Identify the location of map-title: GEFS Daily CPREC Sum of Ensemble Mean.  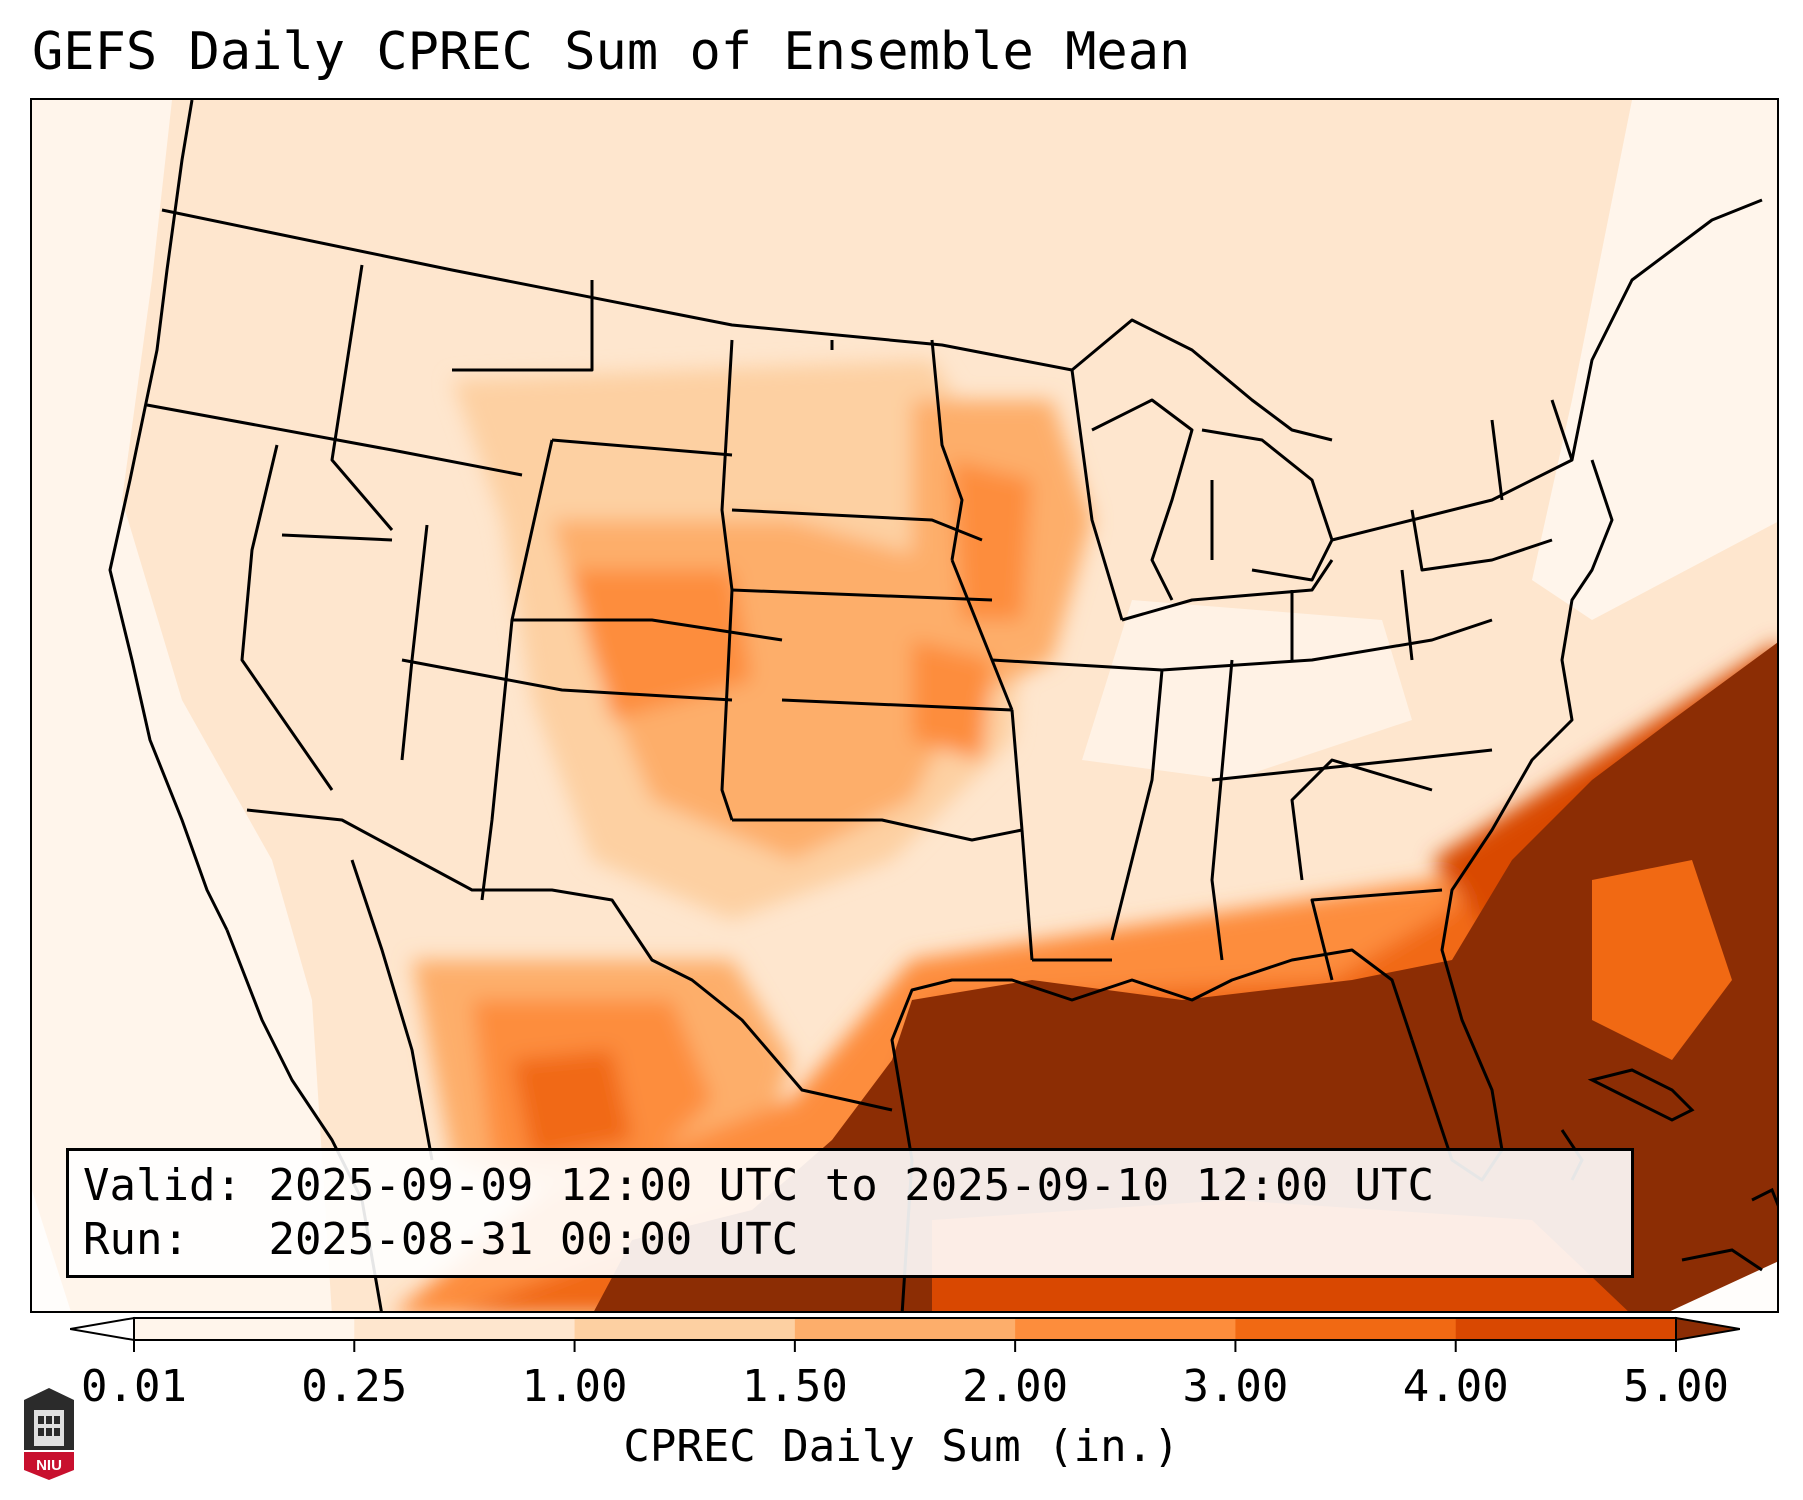
(611, 52).